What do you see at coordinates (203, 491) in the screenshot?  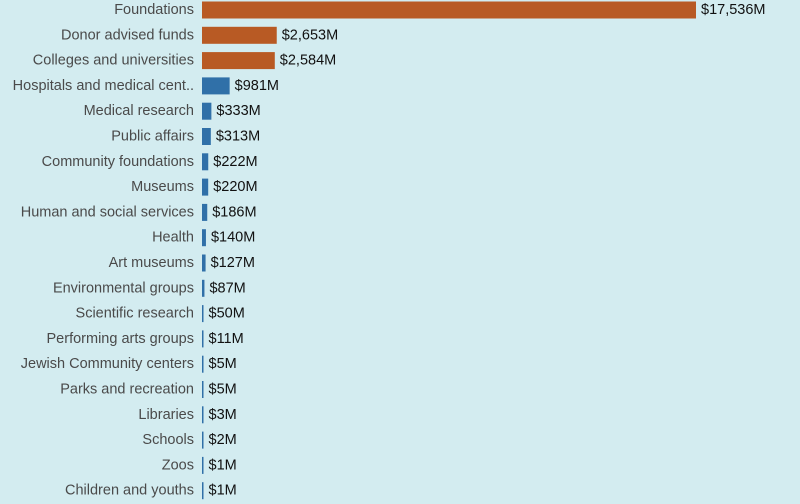 I see `bar-children-and-youths` at bounding box center [203, 491].